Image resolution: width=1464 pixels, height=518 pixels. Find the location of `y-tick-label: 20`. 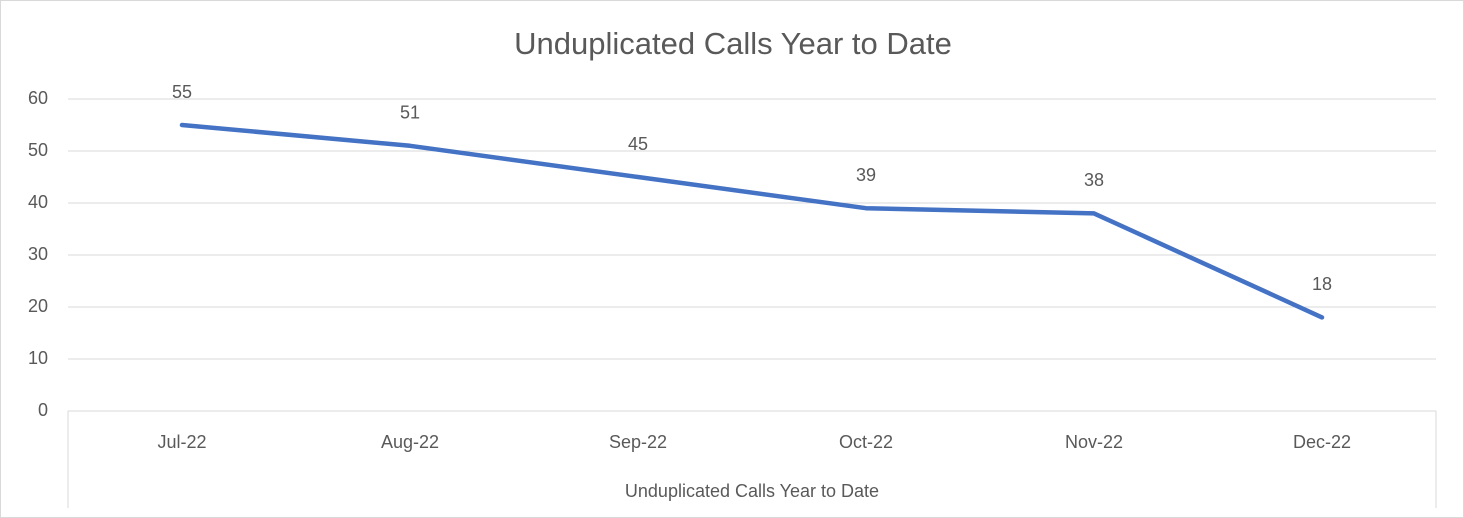

y-tick-label: 20 is located at coordinates (38, 306).